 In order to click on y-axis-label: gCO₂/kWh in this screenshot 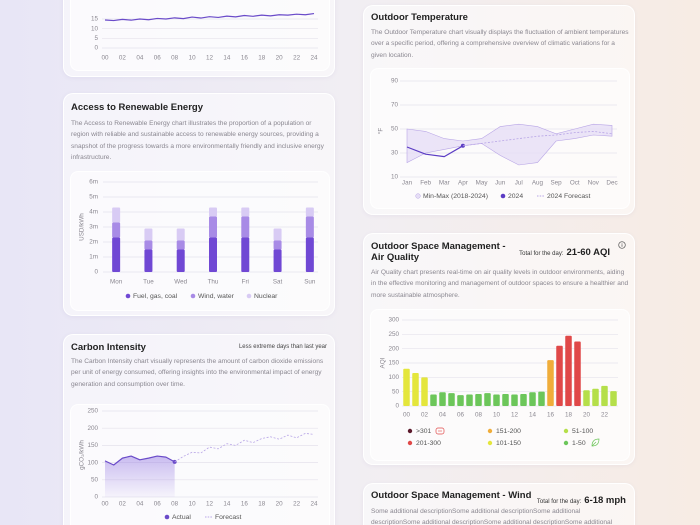, I will do `click(82, 455)`.